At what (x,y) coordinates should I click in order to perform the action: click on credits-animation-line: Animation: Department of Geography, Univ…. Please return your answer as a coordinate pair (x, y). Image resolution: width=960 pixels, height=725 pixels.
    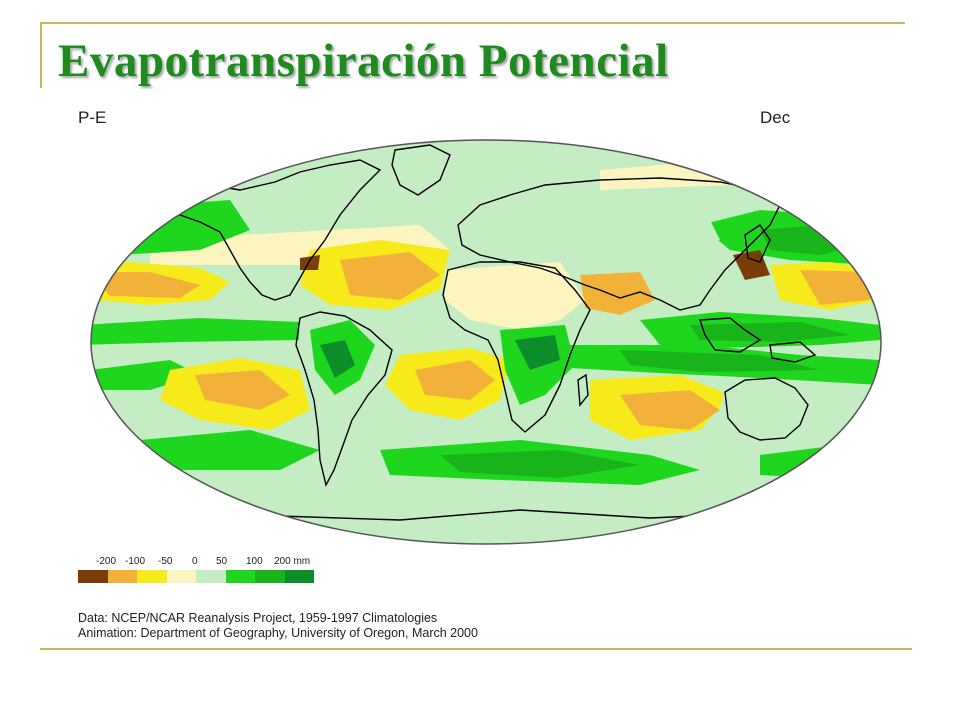
    Looking at the image, I should click on (278, 633).